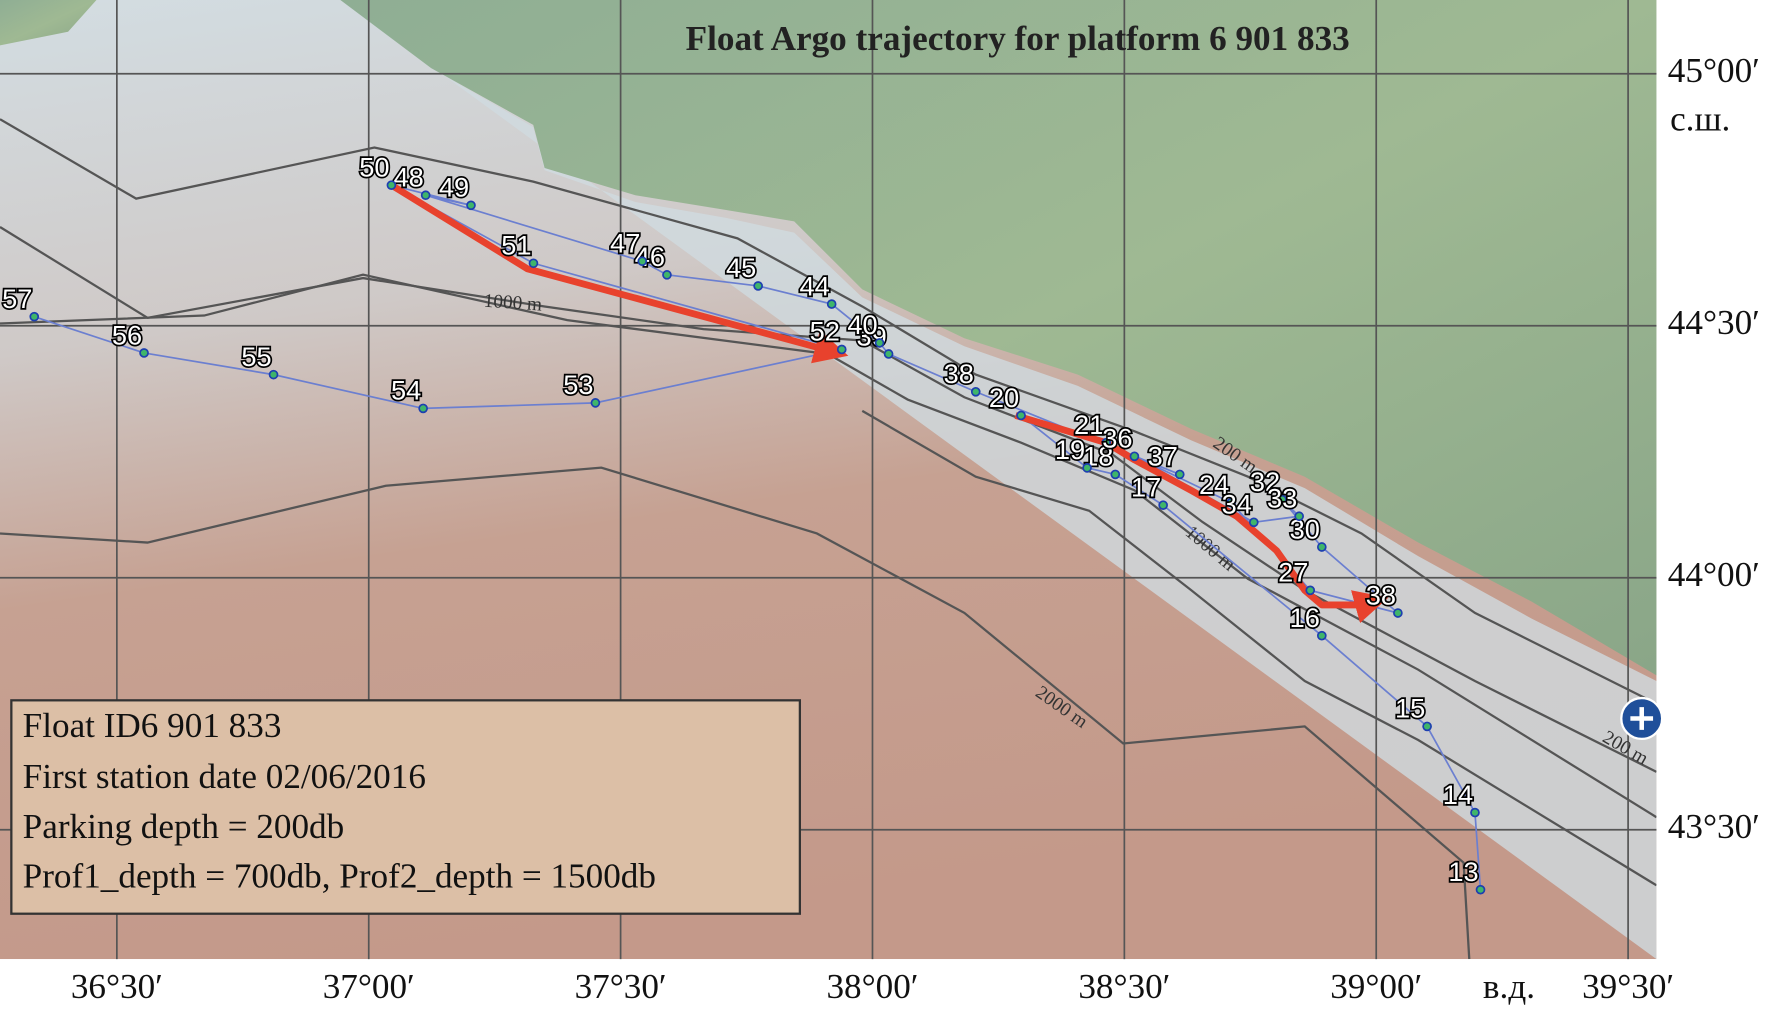 This screenshot has width=1779, height=1017. Describe the element at coordinates (406, 390) in the screenshot. I see `station-label: 54` at that location.